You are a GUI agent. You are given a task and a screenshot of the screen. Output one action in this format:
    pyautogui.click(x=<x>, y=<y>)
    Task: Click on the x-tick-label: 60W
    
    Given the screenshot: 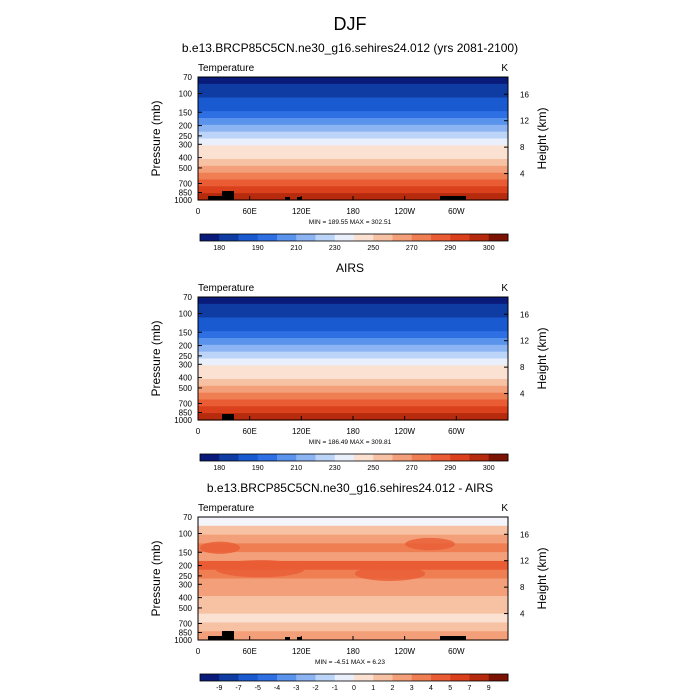 What is the action you would take?
    pyautogui.click(x=456, y=431)
    